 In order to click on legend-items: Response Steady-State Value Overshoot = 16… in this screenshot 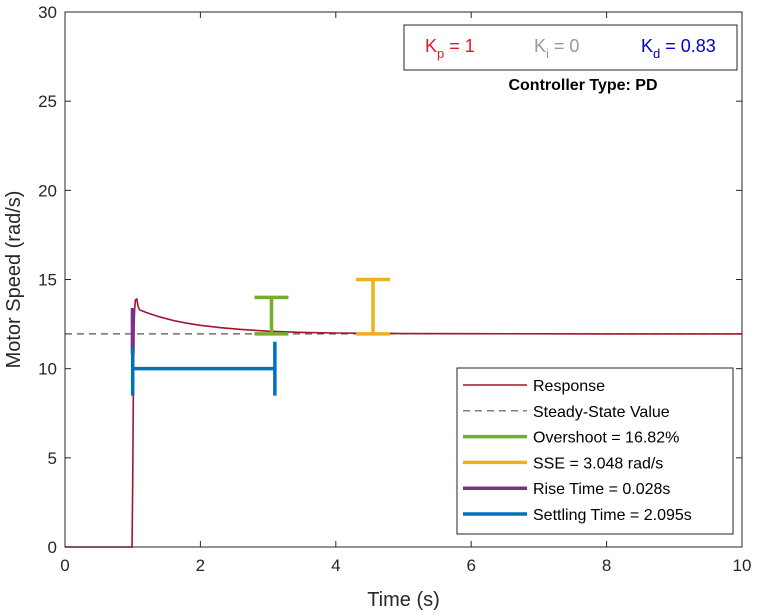, I will do `click(577, 451)`.